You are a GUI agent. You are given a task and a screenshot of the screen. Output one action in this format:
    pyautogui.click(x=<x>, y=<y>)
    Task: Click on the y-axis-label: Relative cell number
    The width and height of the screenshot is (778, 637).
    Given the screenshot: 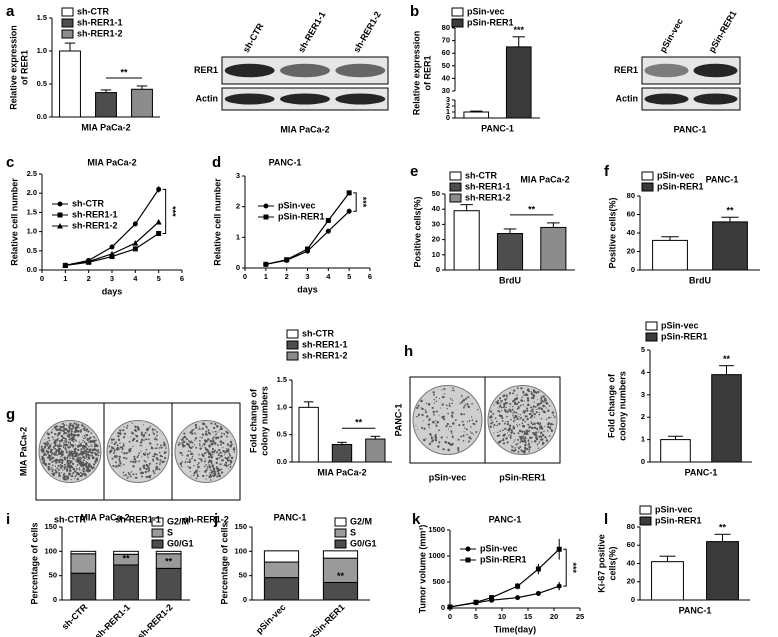 What is the action you would take?
    pyautogui.click(x=14, y=222)
    